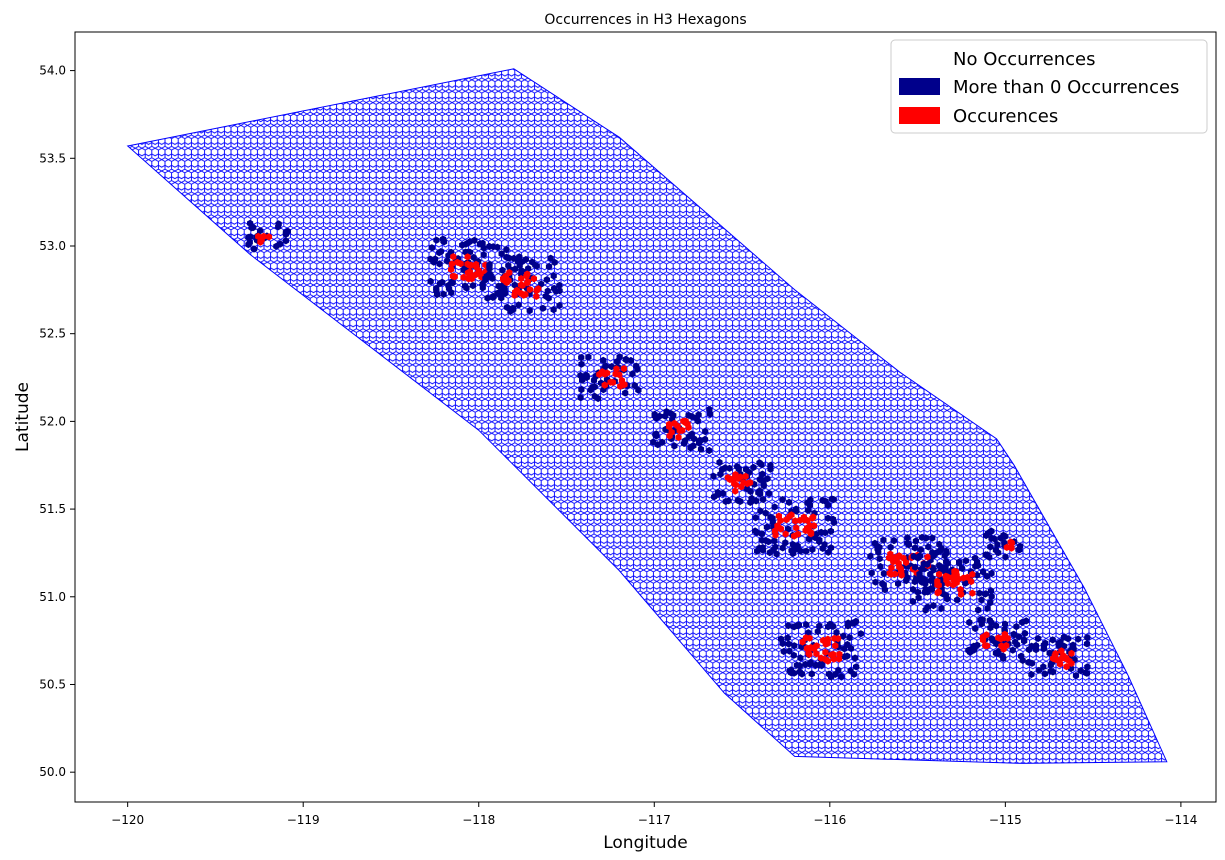 The height and width of the screenshot is (860, 1225). What do you see at coordinates (1180, 820) in the screenshot?
I see `x-tick-label: −114` at bounding box center [1180, 820].